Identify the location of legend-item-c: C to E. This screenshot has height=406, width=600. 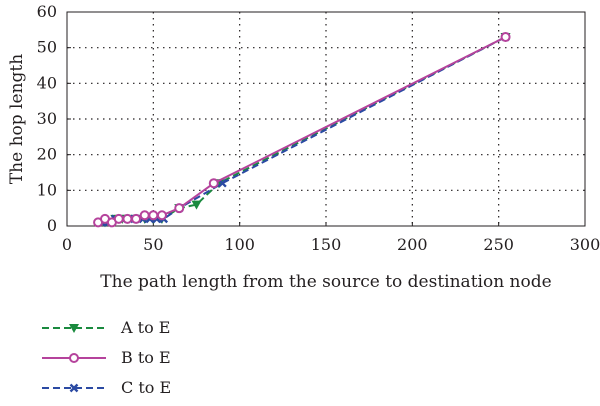
(140, 391).